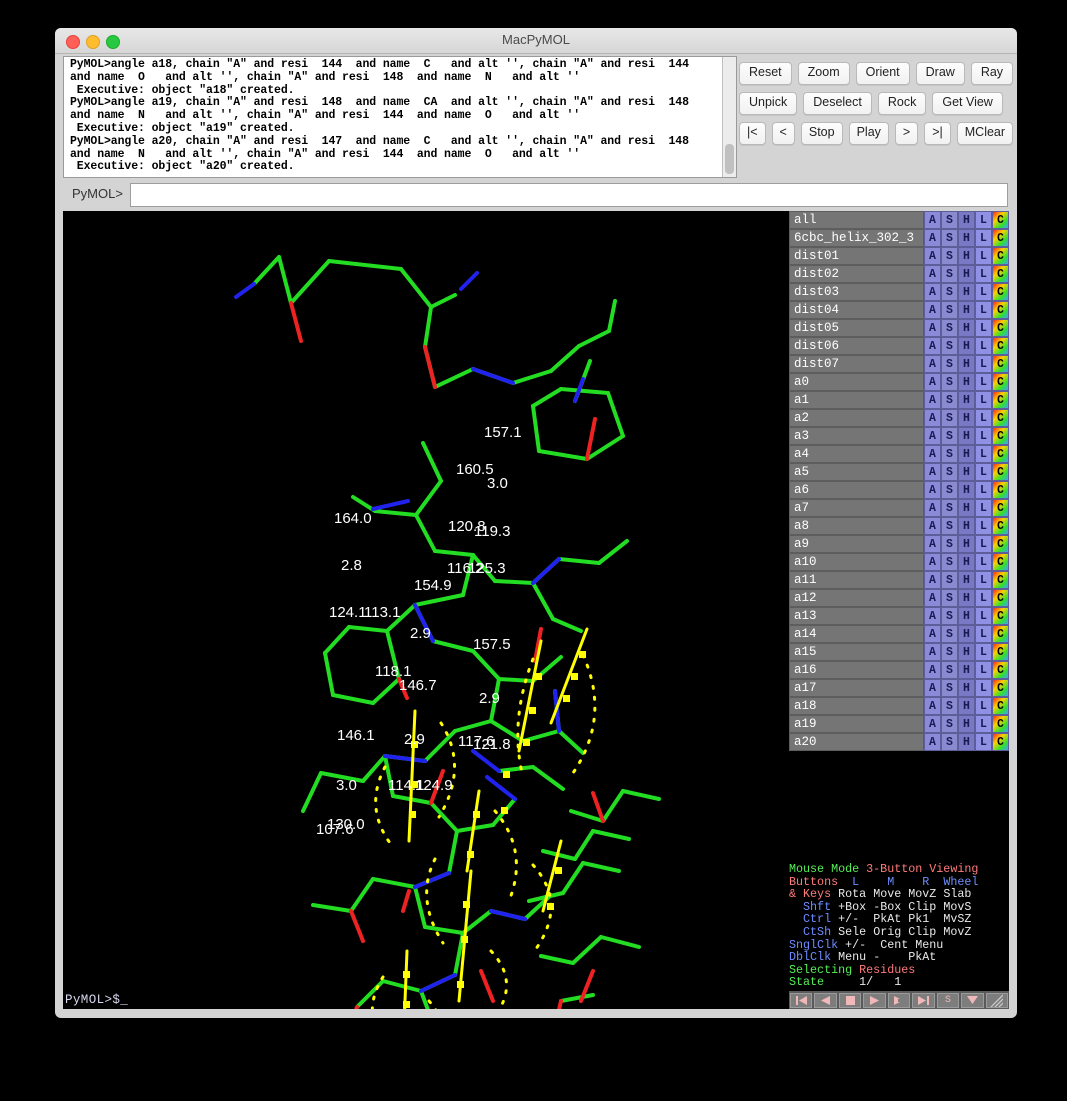 This screenshot has width=1067, height=1101. Describe the element at coordinates (856, 418) in the screenshot. I see `object-name-a2: a2` at that location.